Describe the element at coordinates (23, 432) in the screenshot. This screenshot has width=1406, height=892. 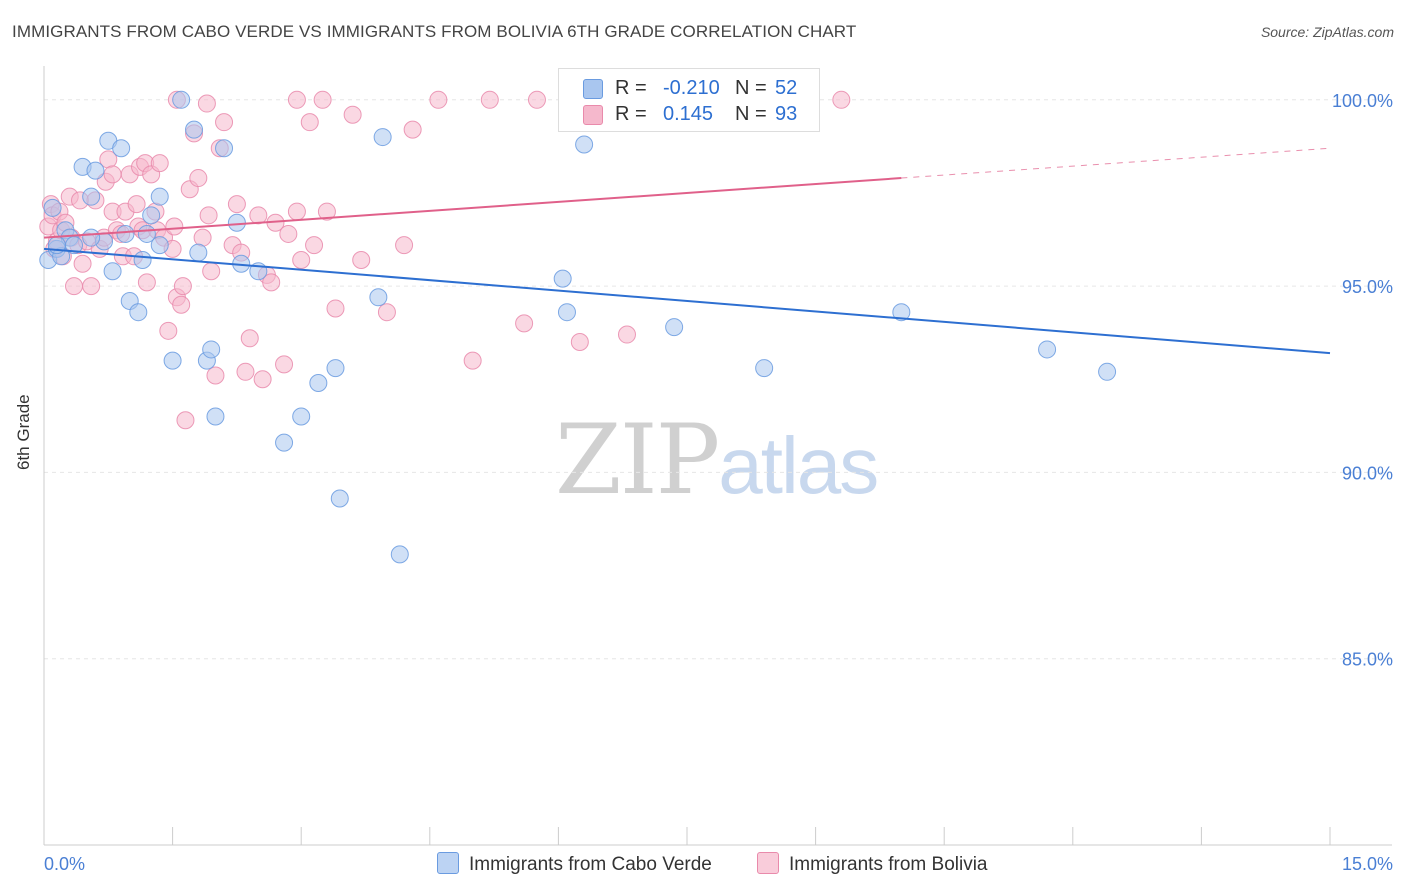
I see `y-axis-label: 6th Grade` at that location.